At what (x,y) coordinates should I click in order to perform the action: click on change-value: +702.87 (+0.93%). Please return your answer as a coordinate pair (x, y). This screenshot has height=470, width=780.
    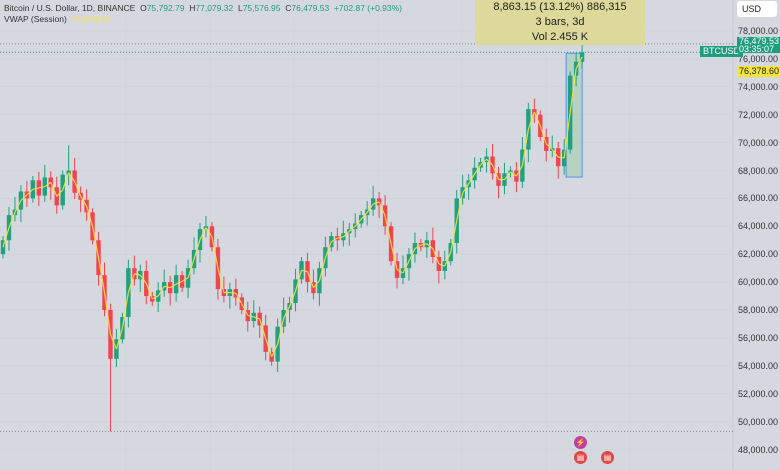
    Looking at the image, I should click on (368, 8).